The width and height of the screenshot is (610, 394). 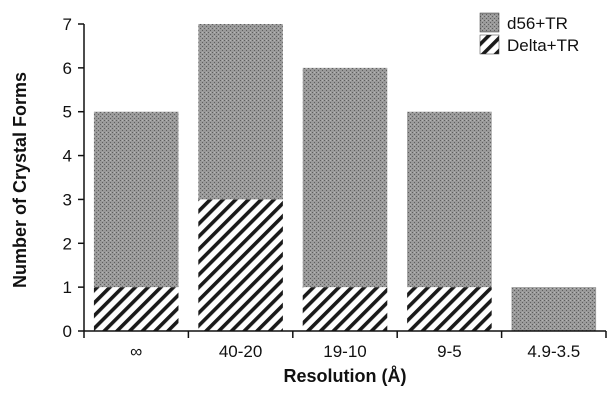 I want to click on legend: d56+TR Delta+TR, so click(x=529, y=33).